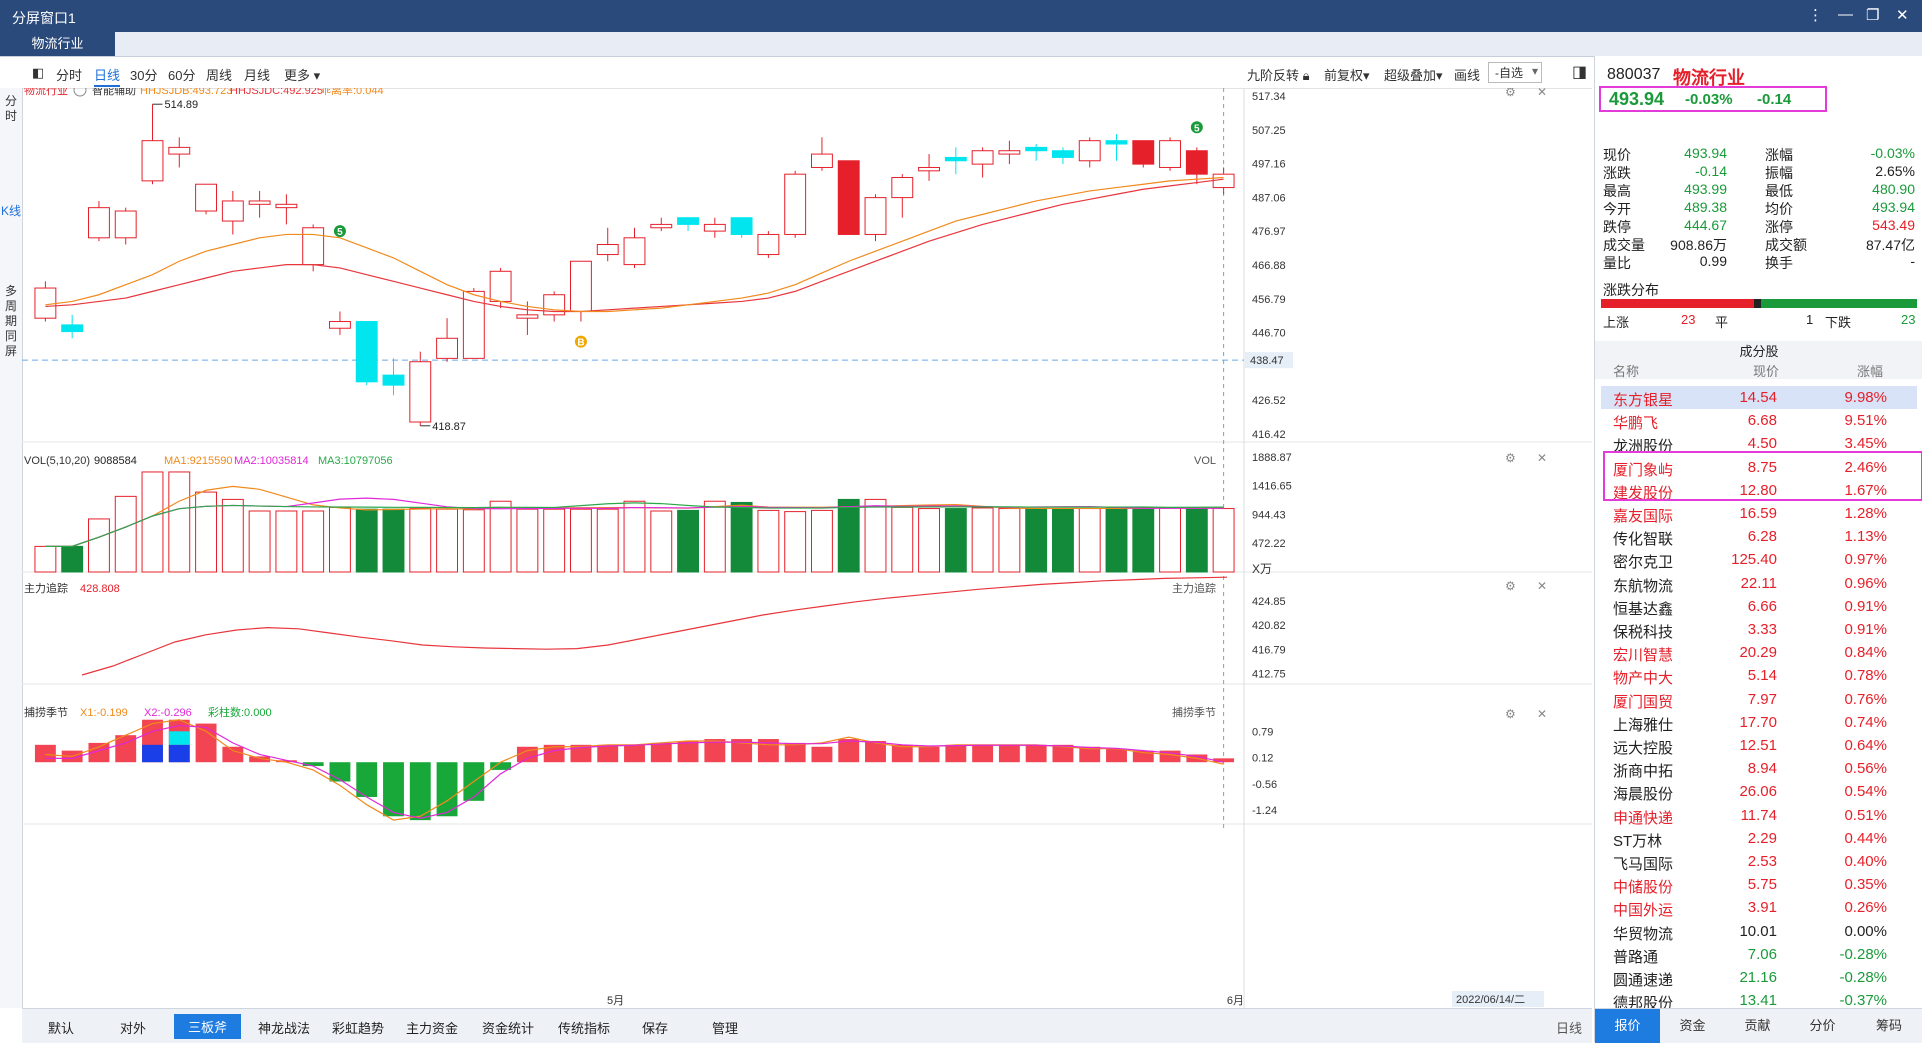 This screenshot has height=1043, width=1922. What do you see at coordinates (1692, 1025) in the screenshot?
I see `rtab-fund: 资金` at bounding box center [1692, 1025].